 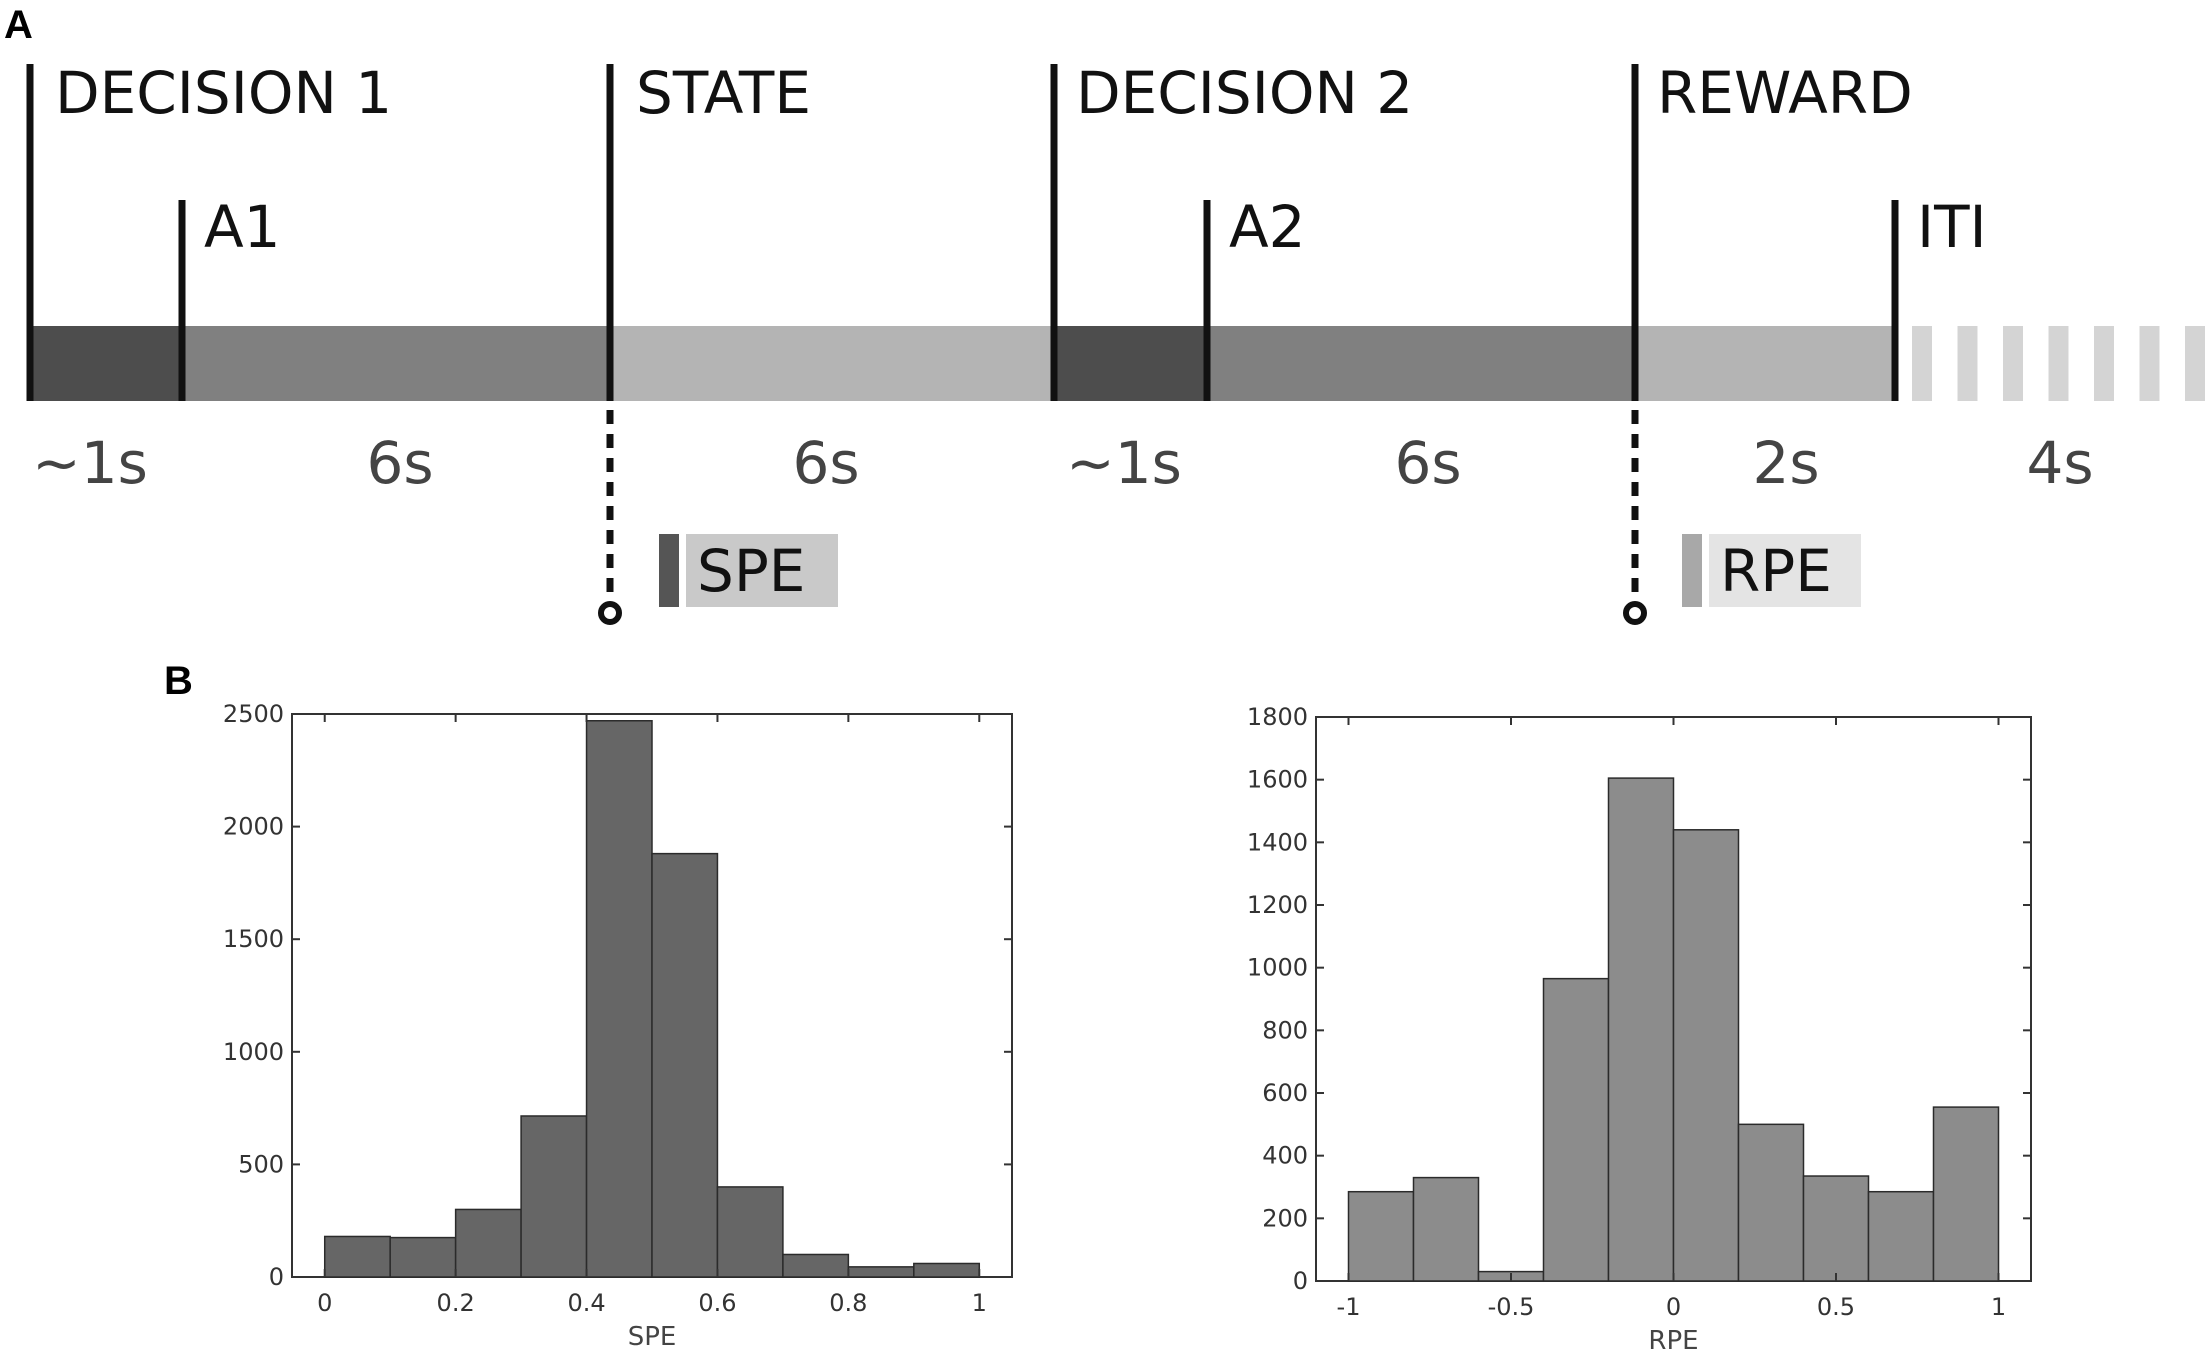 What do you see at coordinates (90, 463) in the screenshot?
I see `duration-label-decision1: ~1s` at bounding box center [90, 463].